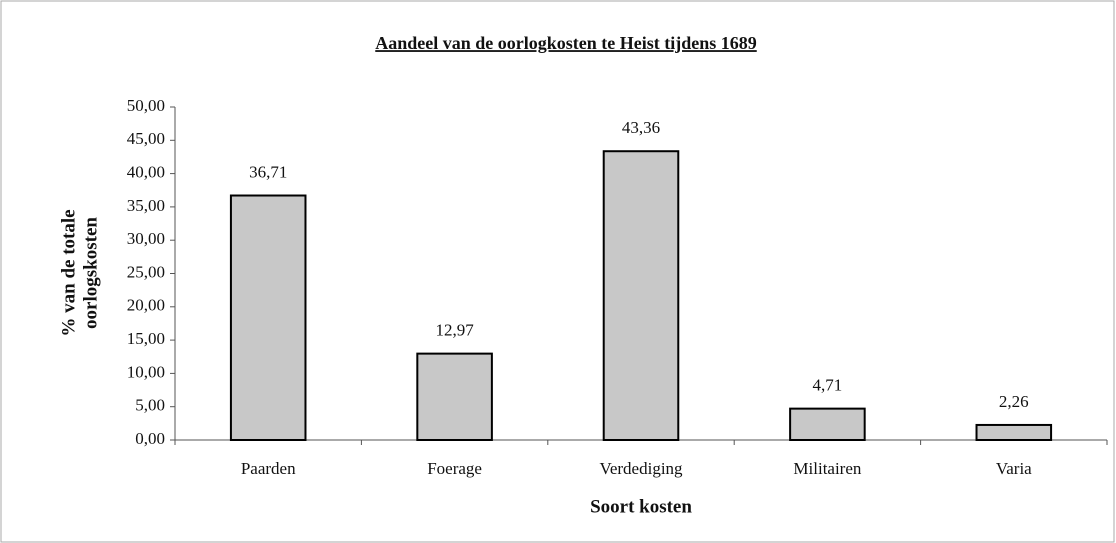 Image resolution: width=1116 pixels, height=543 pixels. What do you see at coordinates (146, 238) in the screenshot?
I see `y-tick-label: 30,00` at bounding box center [146, 238].